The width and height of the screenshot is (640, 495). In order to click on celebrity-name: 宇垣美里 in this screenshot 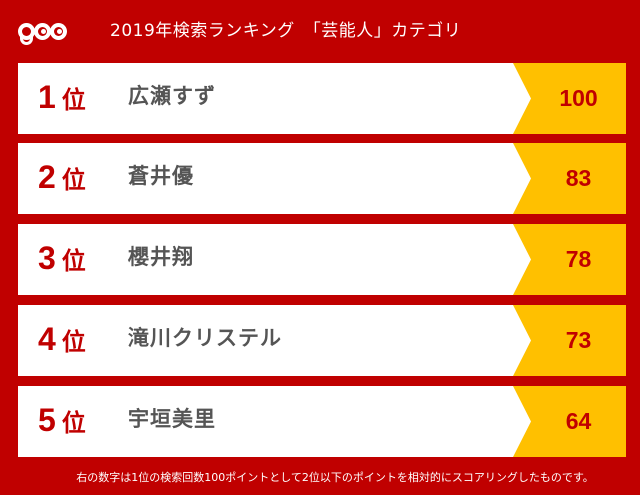, I will do `click(172, 419)`.